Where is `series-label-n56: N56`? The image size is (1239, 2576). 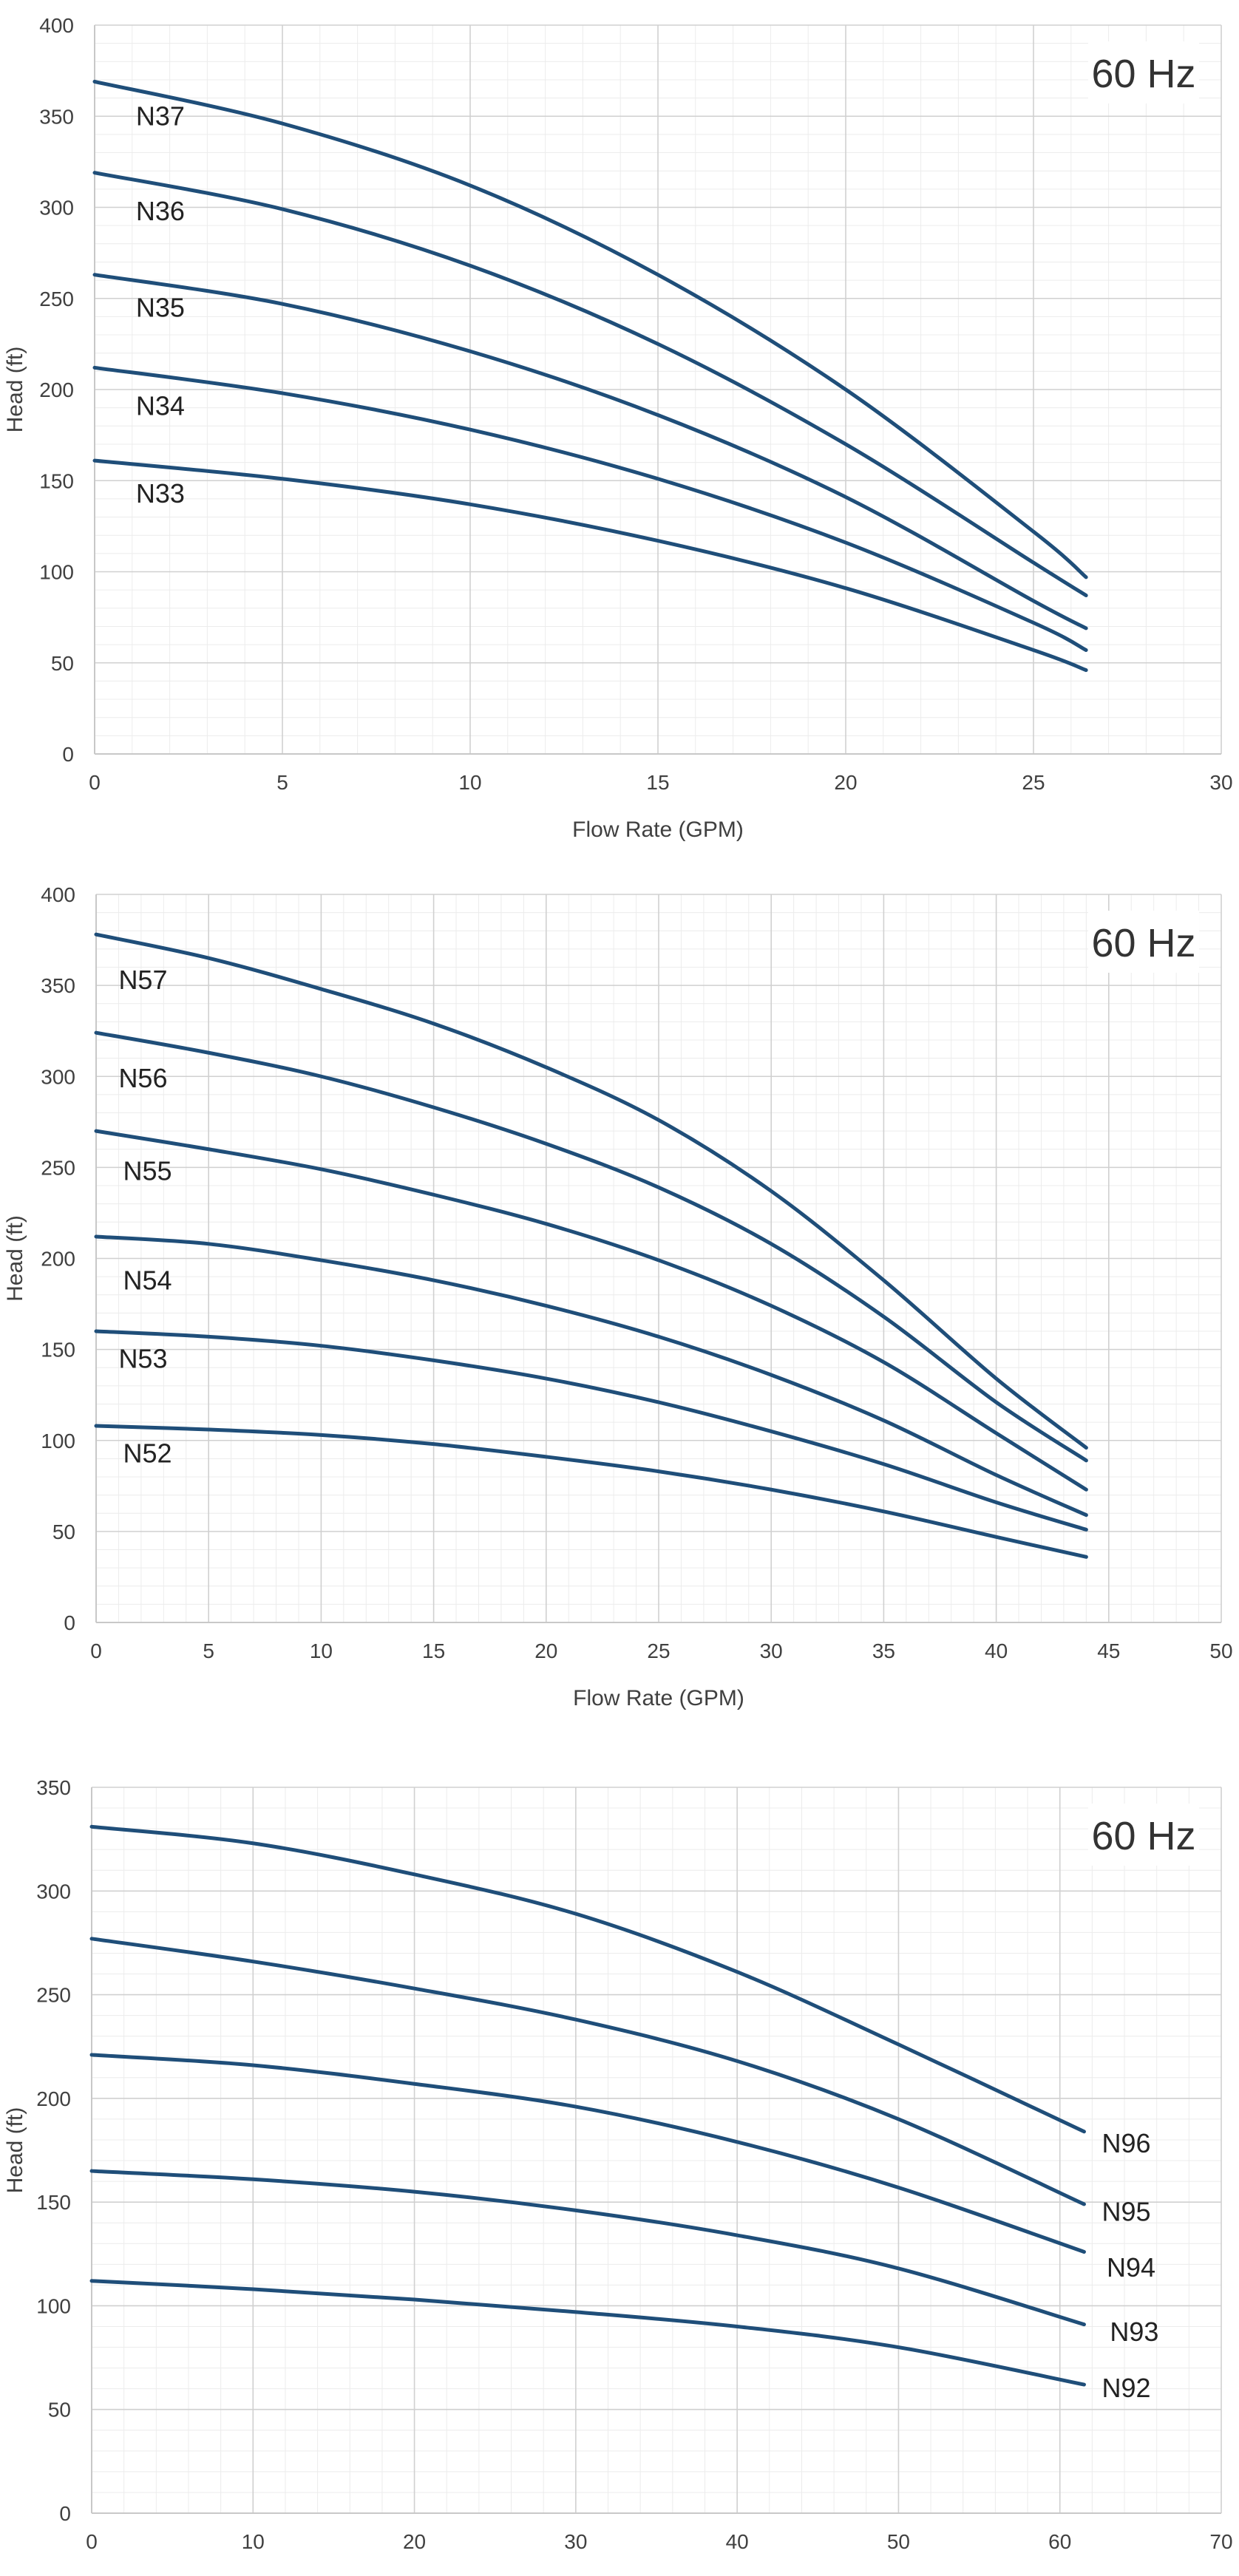
series-label-n56: N56 is located at coordinates (142, 1078).